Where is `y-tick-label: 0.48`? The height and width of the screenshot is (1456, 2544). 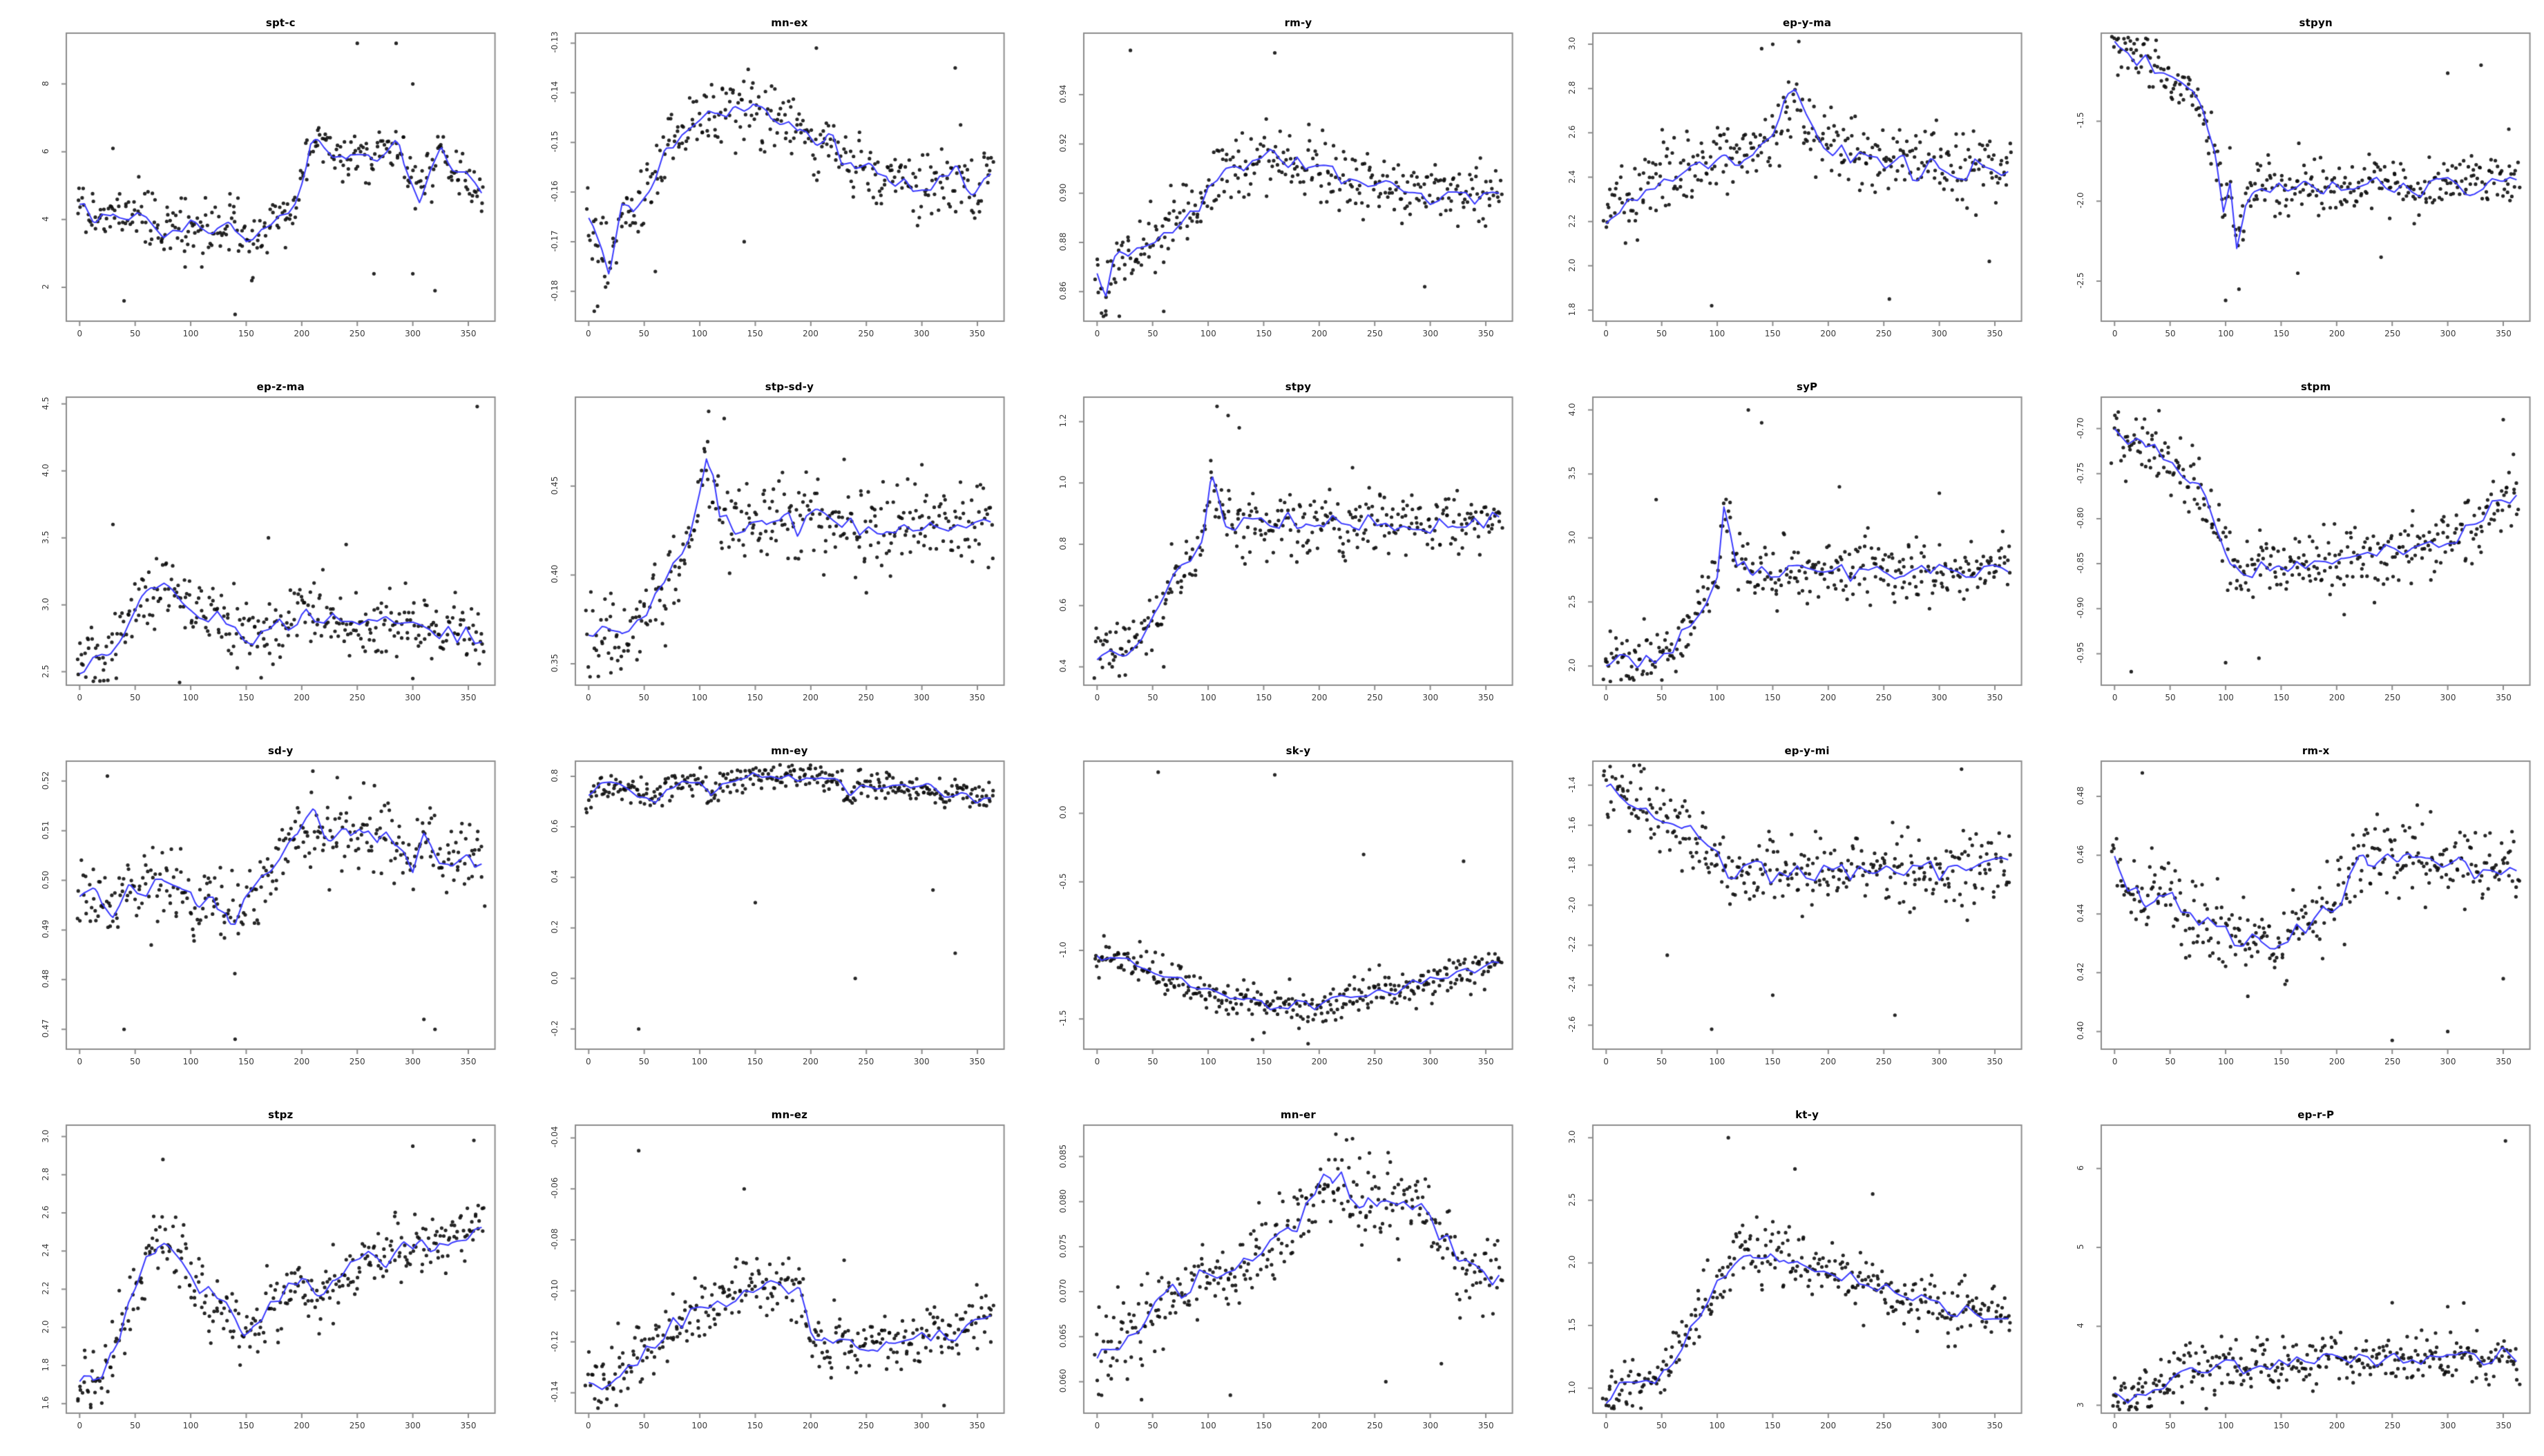 y-tick-label: 0.48 is located at coordinates (45, 978).